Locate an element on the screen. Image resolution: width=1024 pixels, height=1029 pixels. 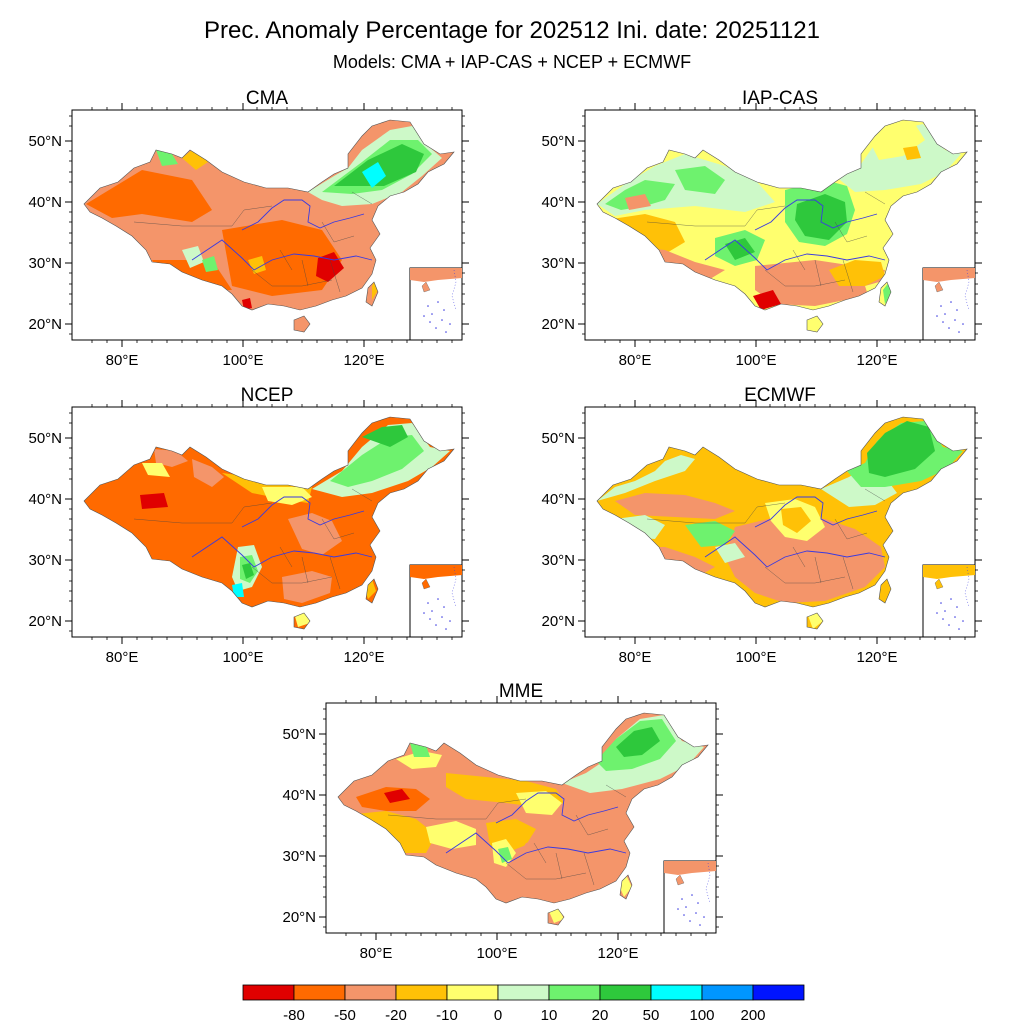
figure-subtitle: Models: CMA + IAP-CAS + NCEP + ECMWF is located at coordinates (512, 62).